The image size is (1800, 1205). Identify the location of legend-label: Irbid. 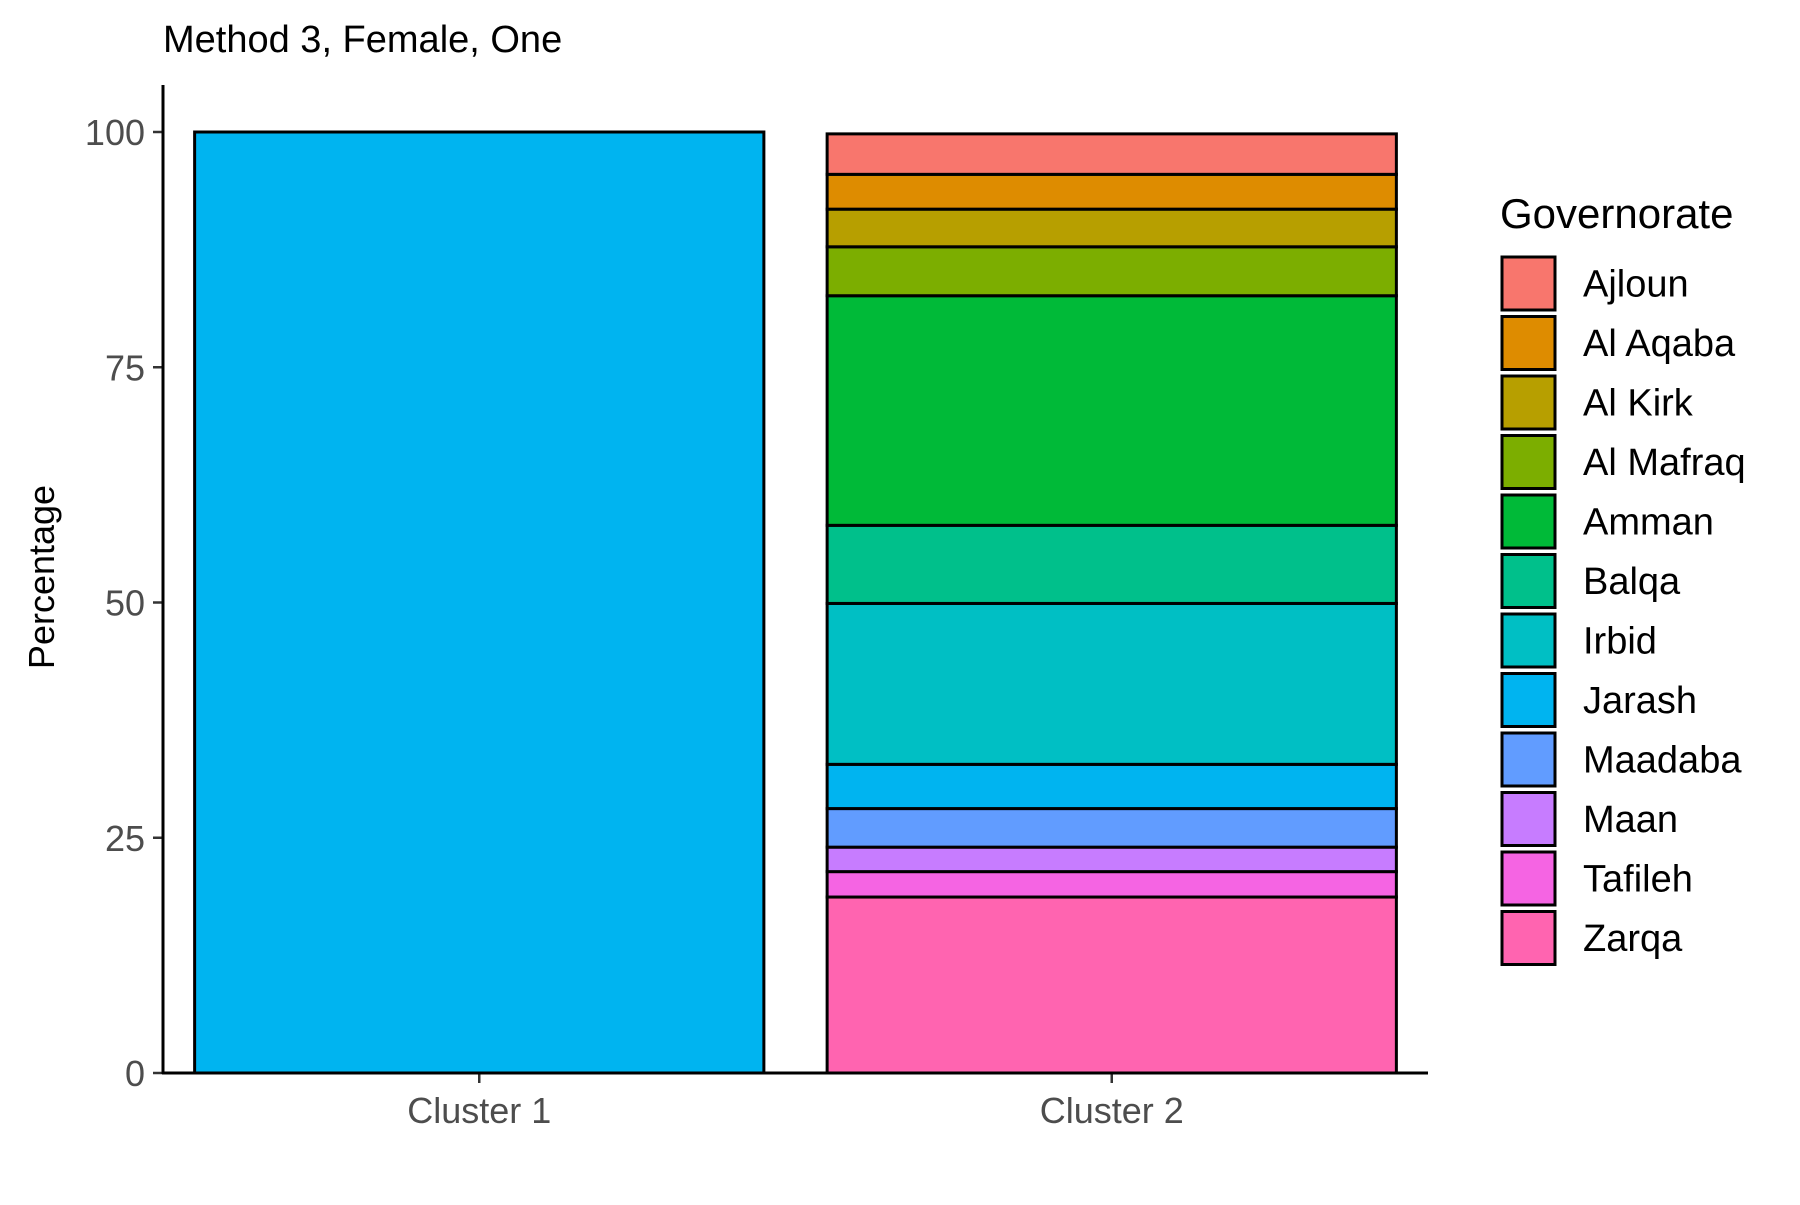
(1620, 642).